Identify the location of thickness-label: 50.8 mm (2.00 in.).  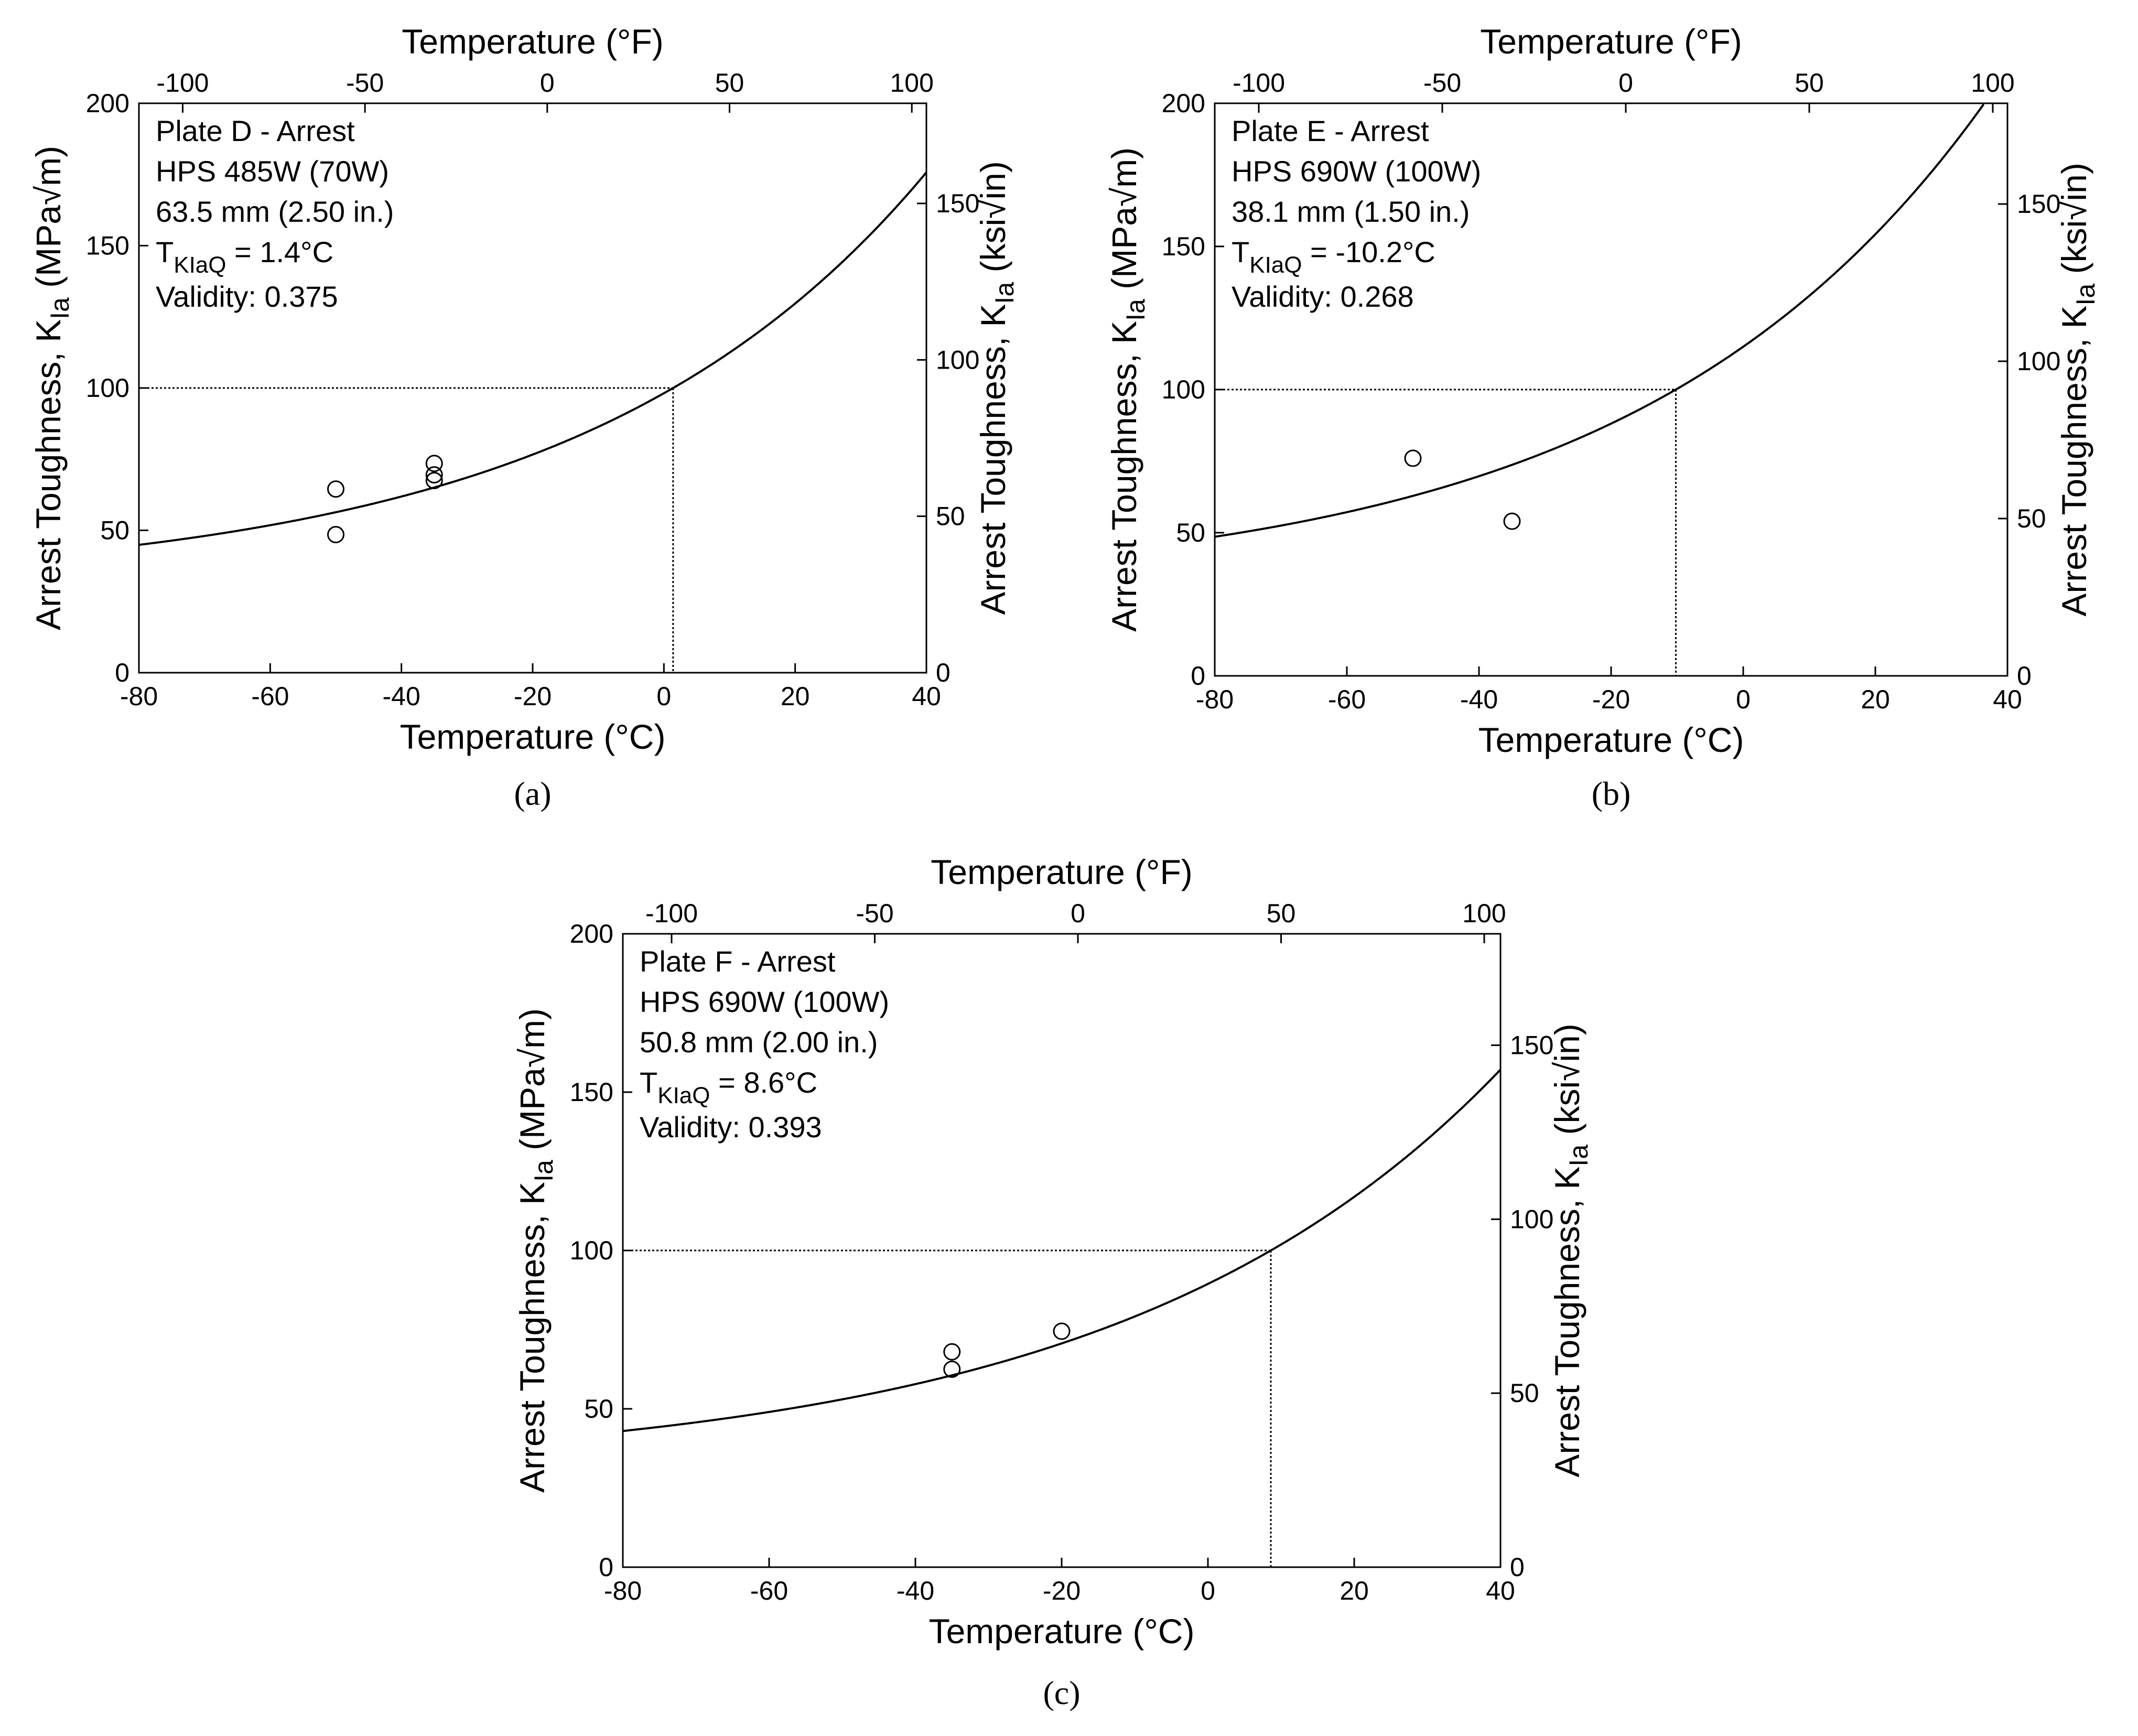
(759, 1042).